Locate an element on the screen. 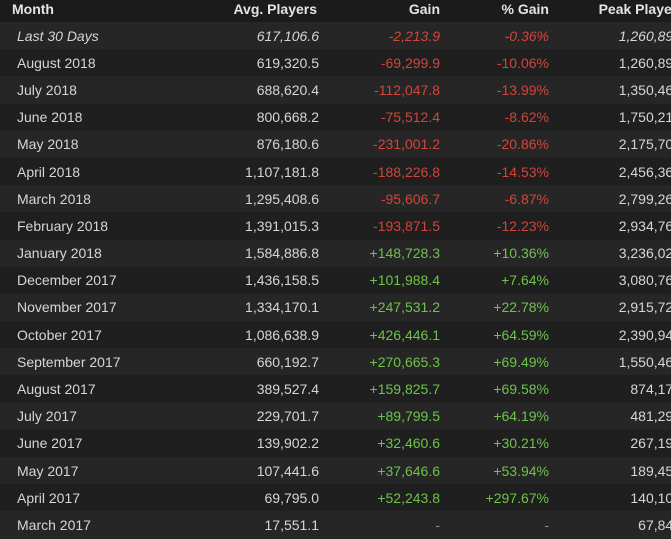 The width and height of the screenshot is (671, 539). avg-players-cell: 1,086,638.9 is located at coordinates (282, 334).